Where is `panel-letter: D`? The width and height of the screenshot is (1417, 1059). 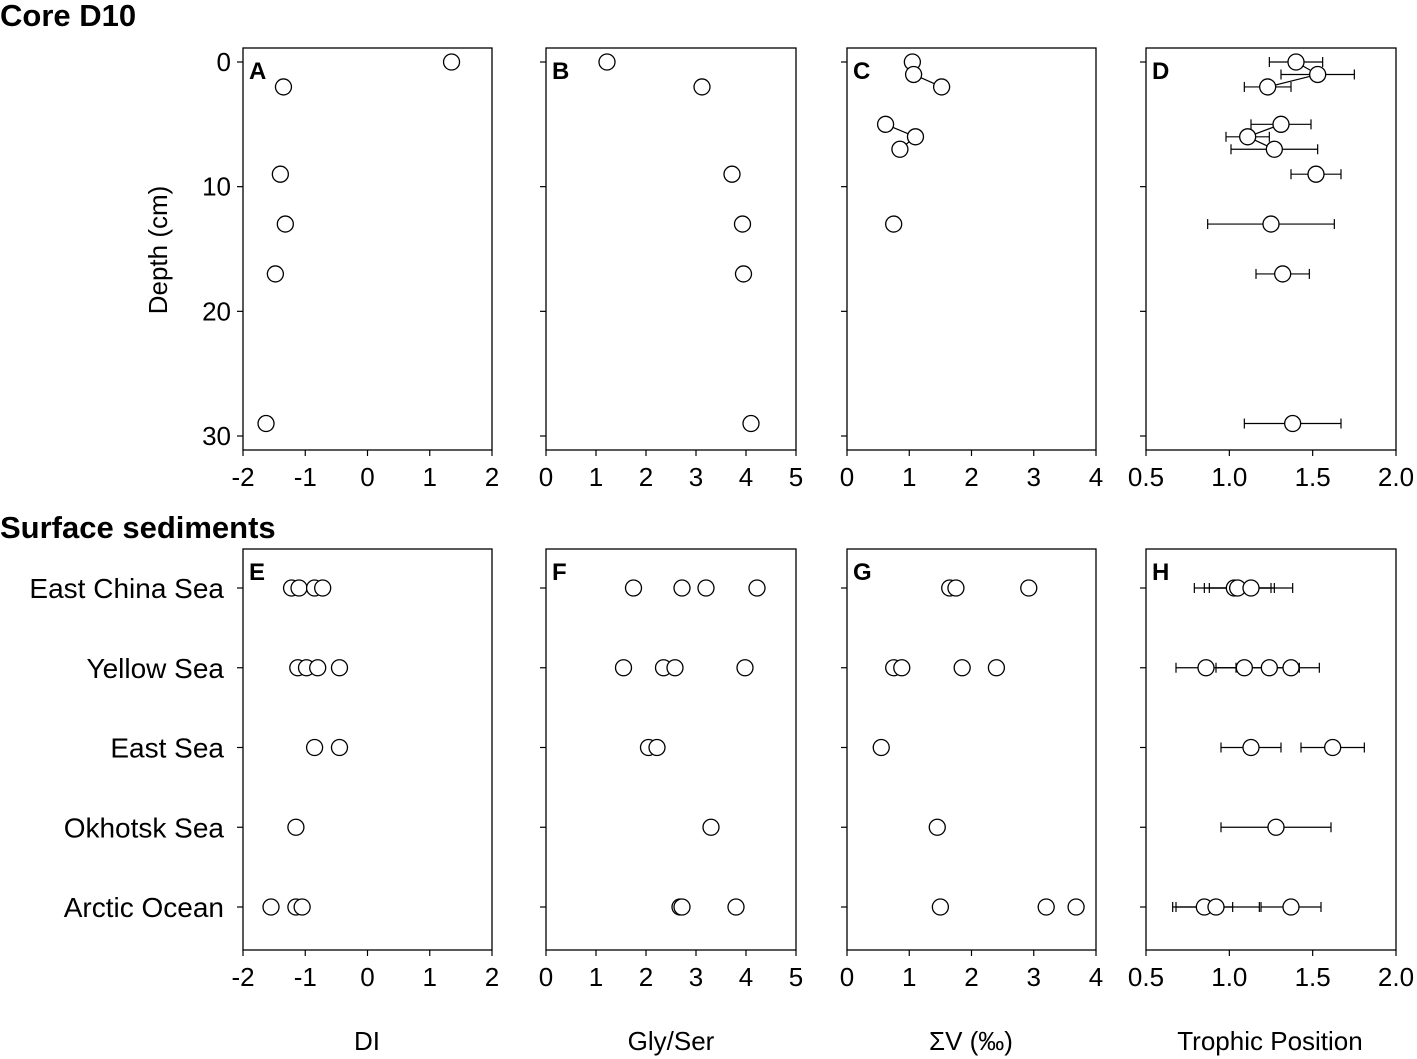
panel-letter: D is located at coordinates (1160, 71).